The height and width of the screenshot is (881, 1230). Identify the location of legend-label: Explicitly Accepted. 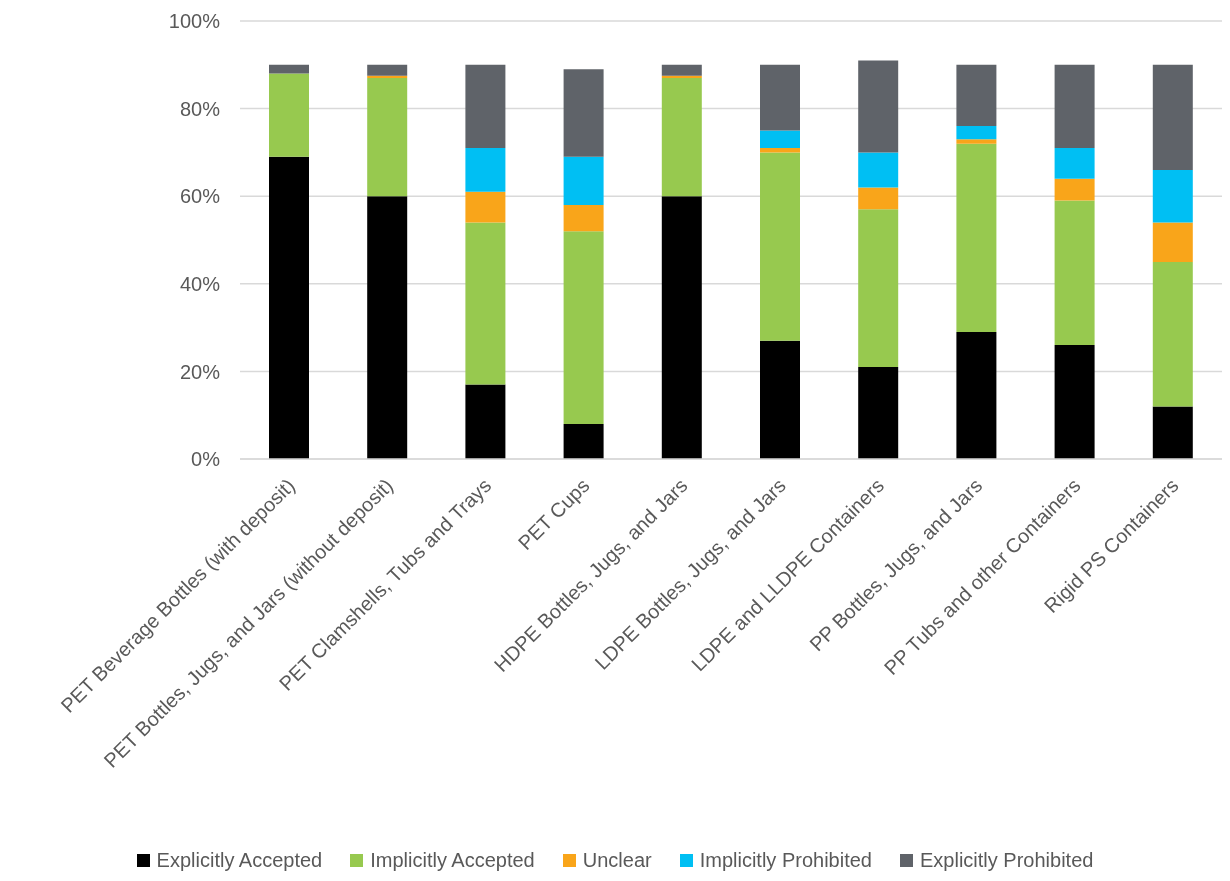
(239, 860).